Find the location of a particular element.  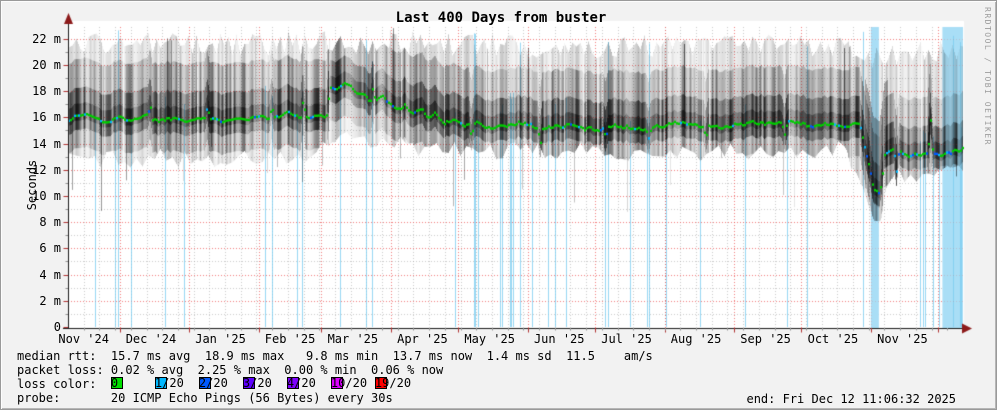

loss-color-value: 10/20 is located at coordinates (349, 382).